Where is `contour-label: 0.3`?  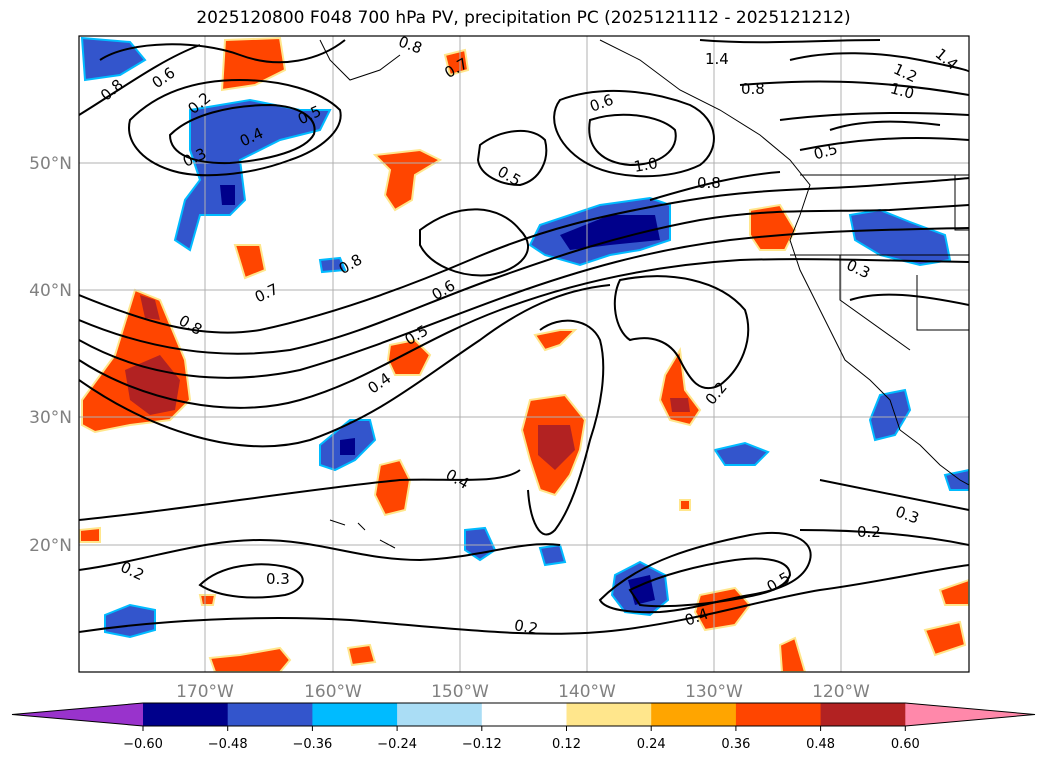 contour-label: 0.3 is located at coordinates (278, 579).